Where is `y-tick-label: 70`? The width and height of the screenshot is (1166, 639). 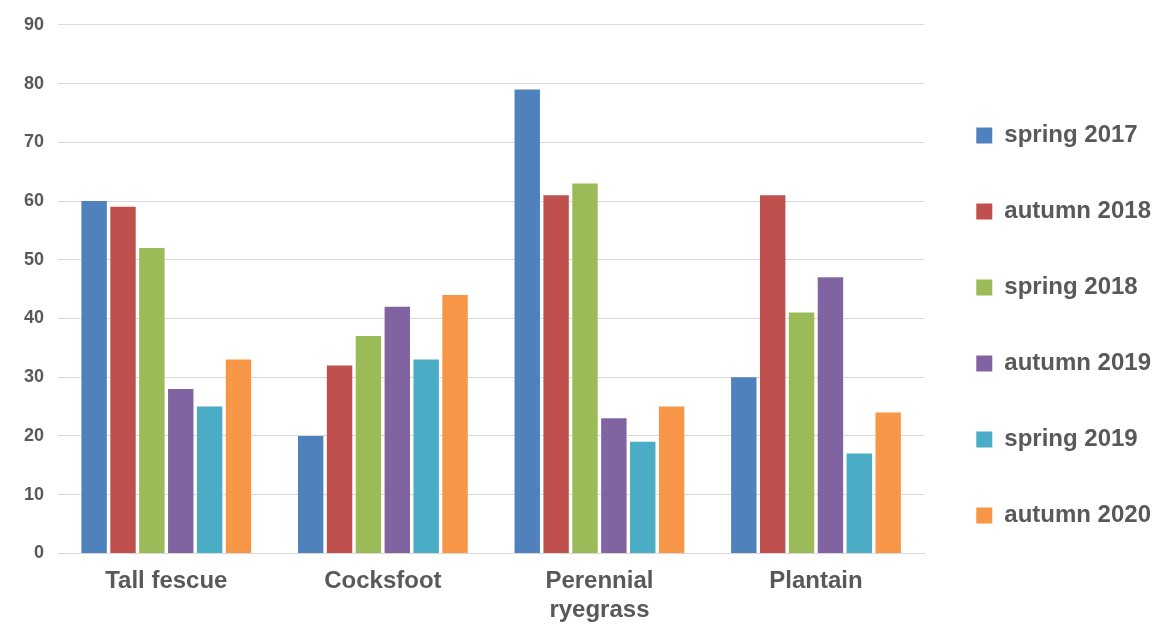 y-tick-label: 70 is located at coordinates (34, 141).